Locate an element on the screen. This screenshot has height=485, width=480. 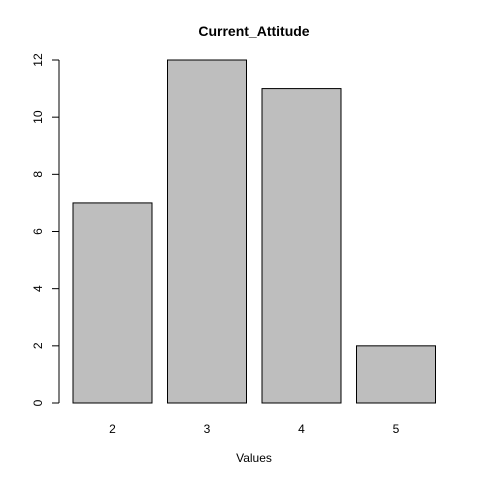
y-axis: 0 2 4 6 8 10 12 is located at coordinates (45, 229).